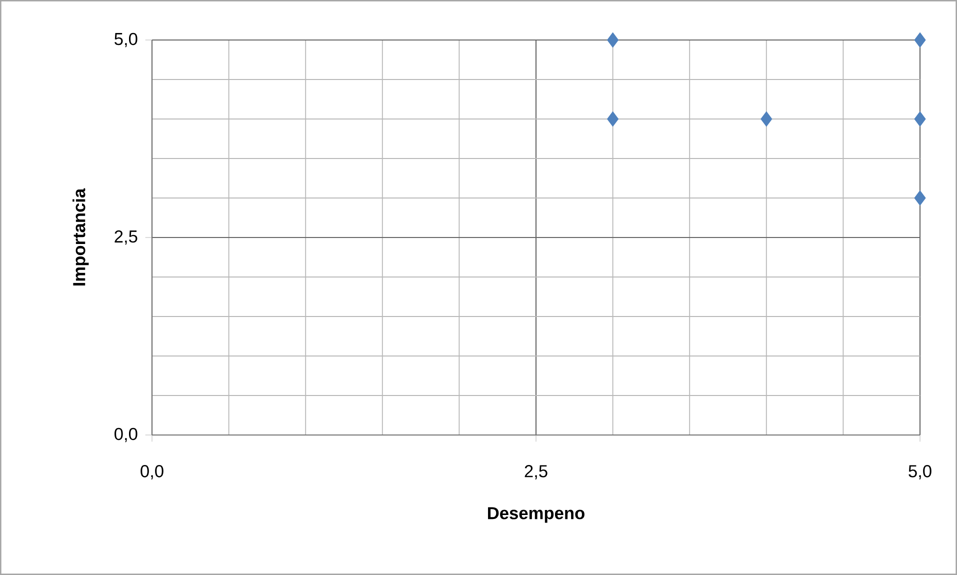 The width and height of the screenshot is (957, 575). I want to click on x-axis-title: Desempeno, so click(536, 515).